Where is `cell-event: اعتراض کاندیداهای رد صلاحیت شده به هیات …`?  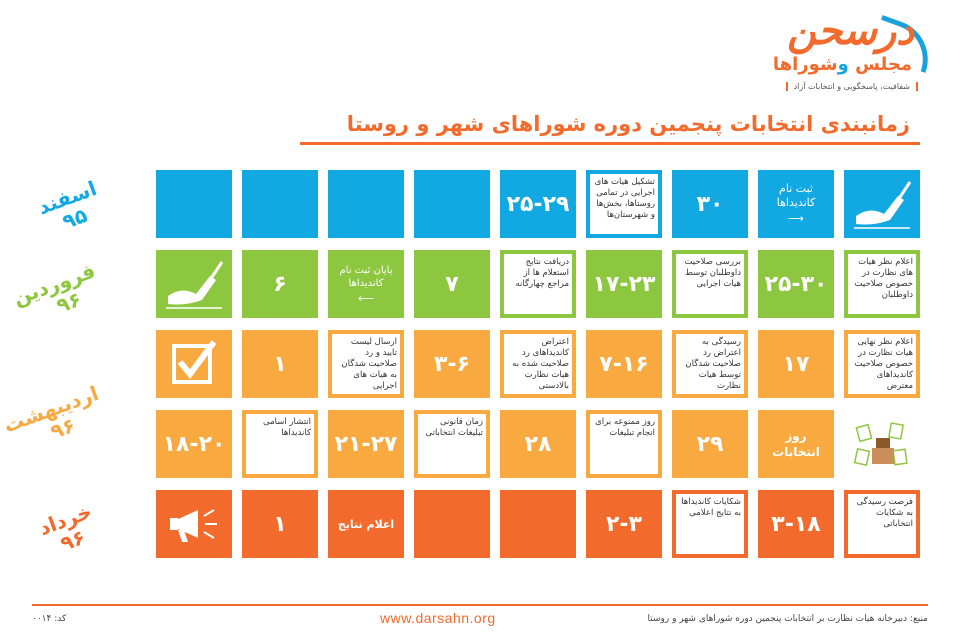 cell-event: اعتراض کاندیداهای رد صلاحیت شده به هیات … is located at coordinates (538, 364).